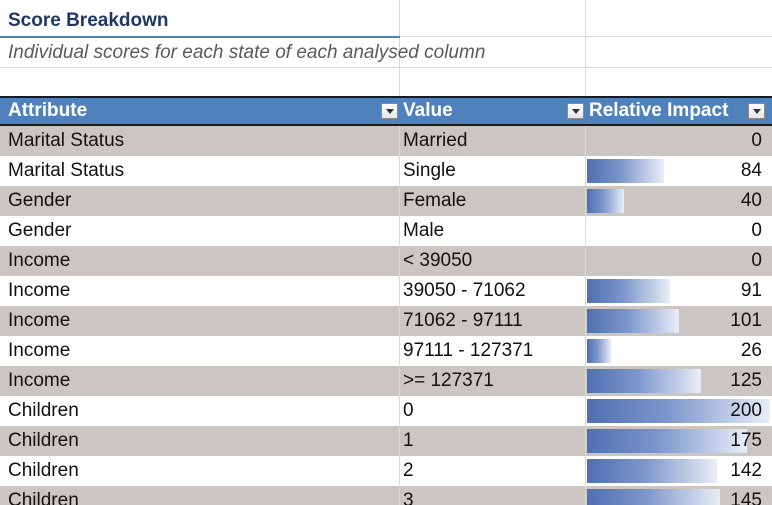  I want to click on cell-relative-impact: 125, so click(679, 381).